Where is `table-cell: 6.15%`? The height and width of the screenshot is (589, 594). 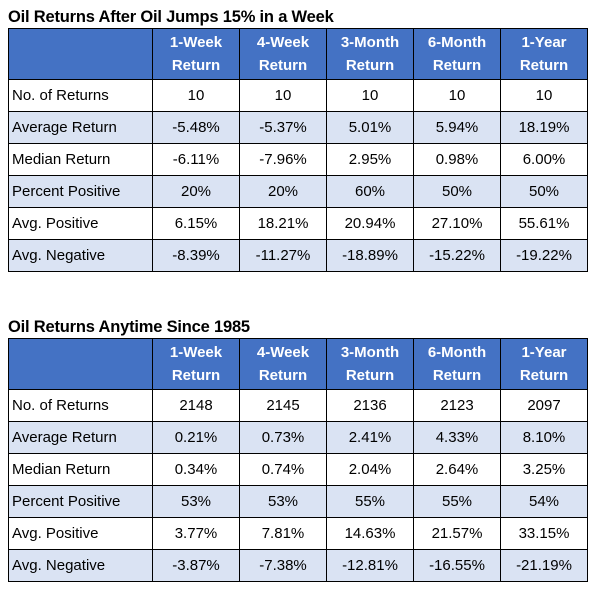 table-cell: 6.15% is located at coordinates (196, 223).